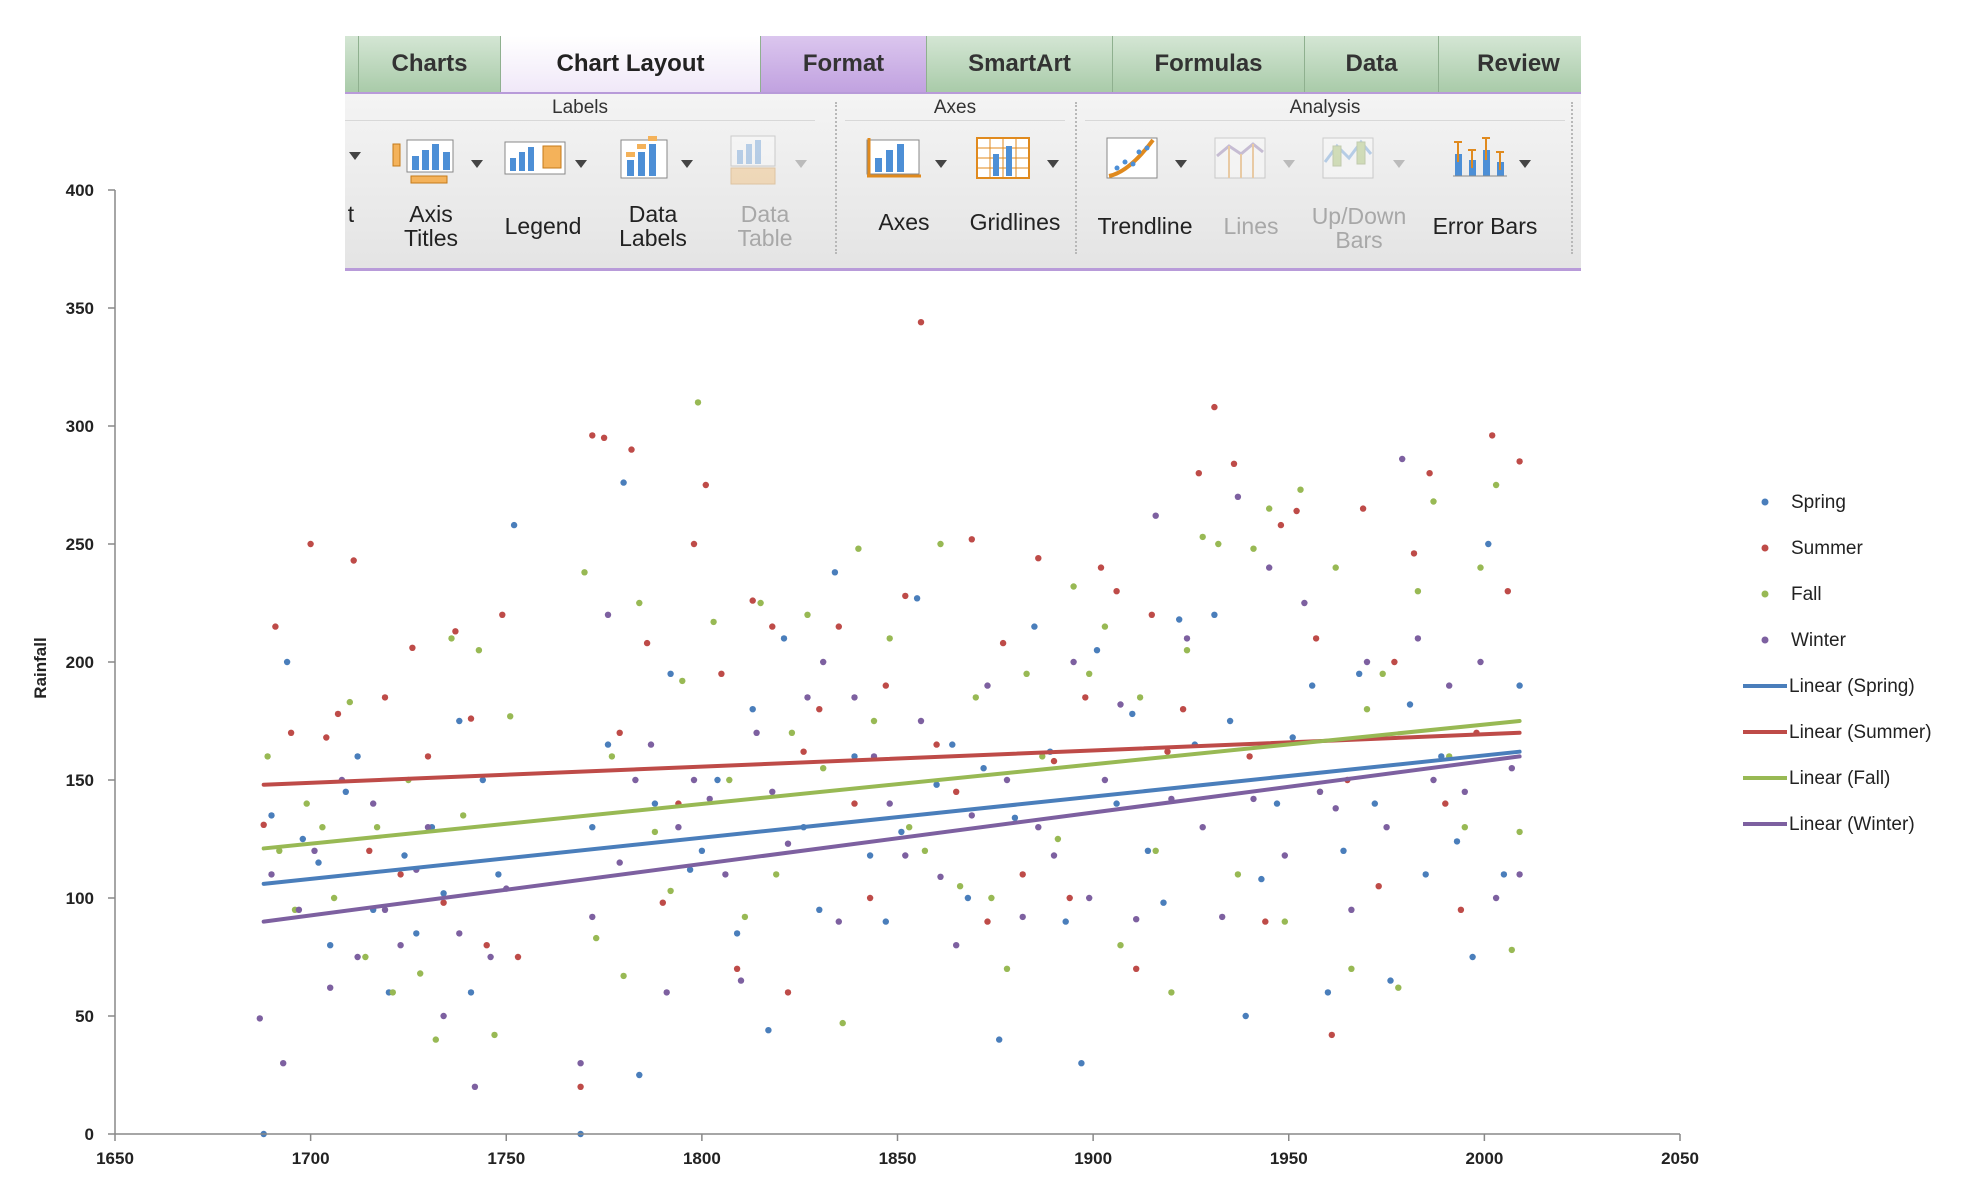 Image resolution: width=1978 pixels, height=1198 pixels. I want to click on tab-charts: Charts, so click(430, 64).